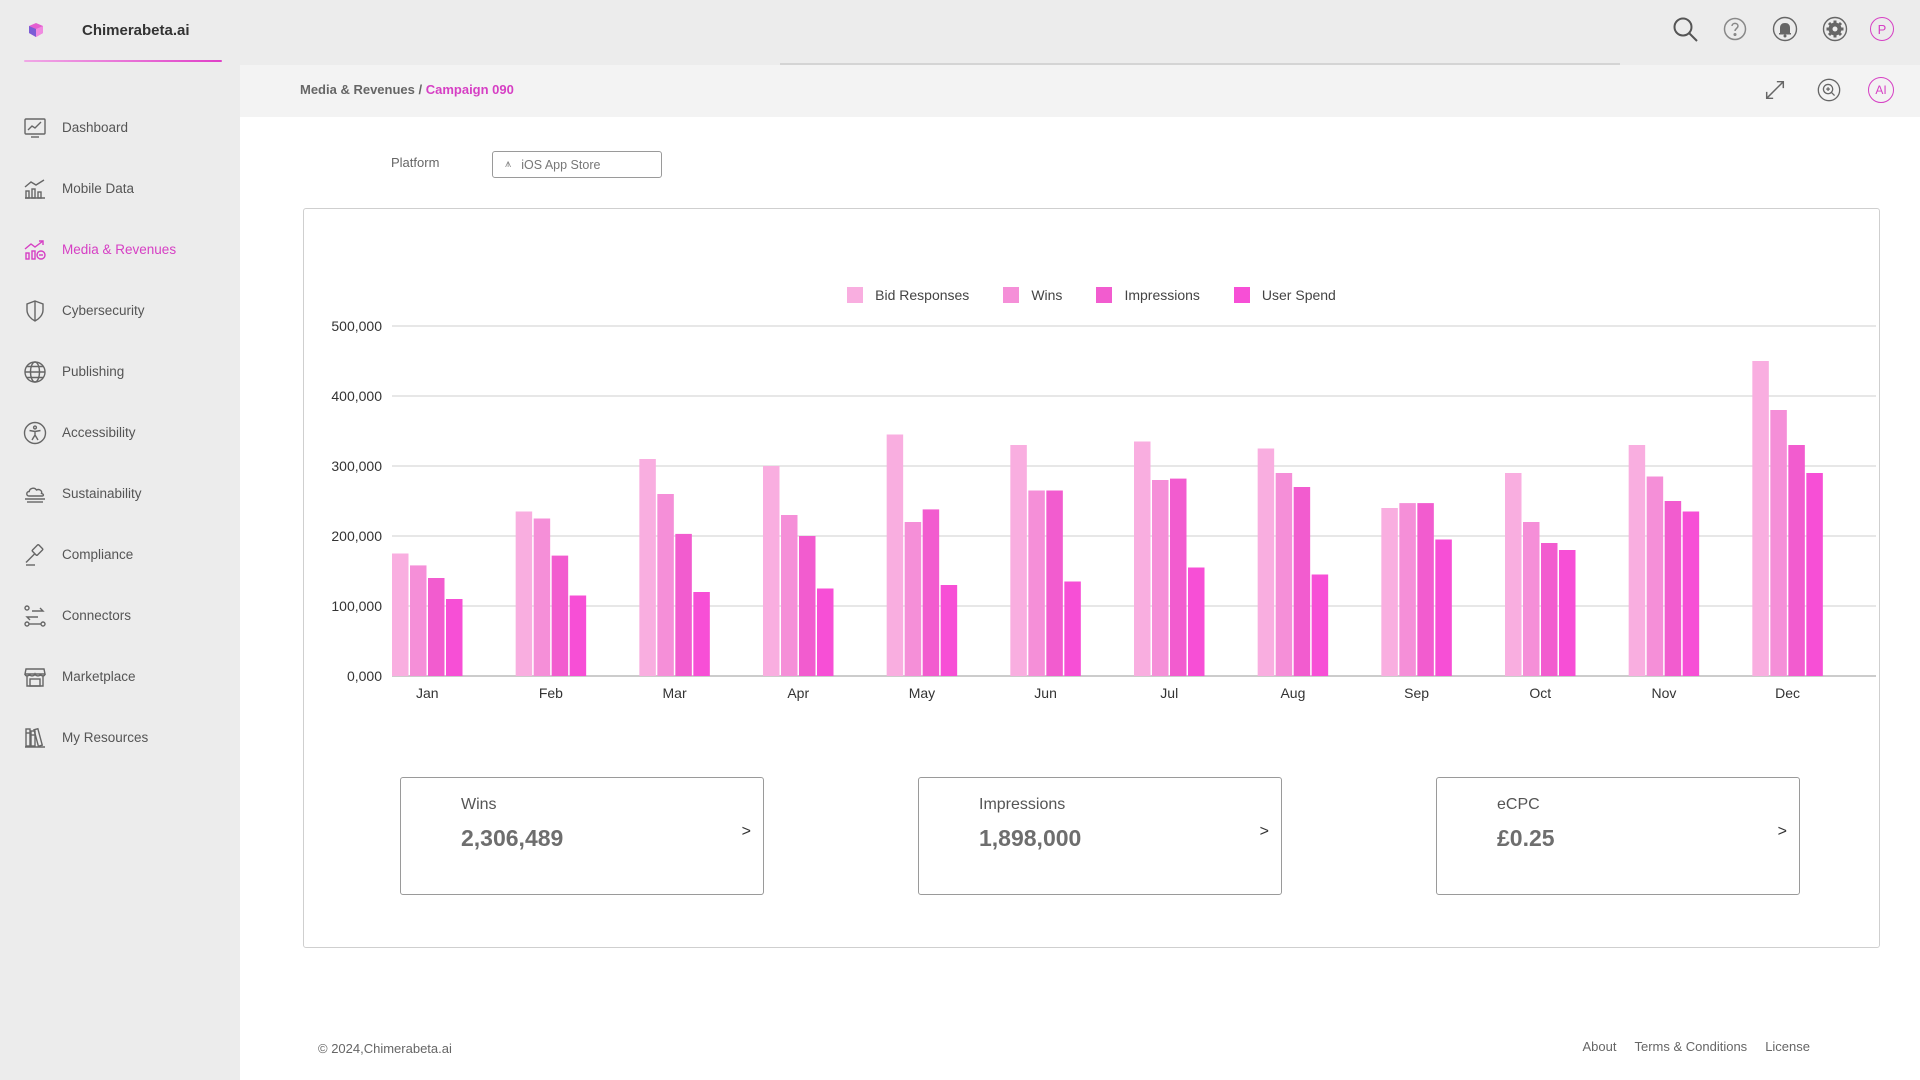 Image resolution: width=1920 pixels, height=1080 pixels. I want to click on legend-swatch, so click(1104, 295).